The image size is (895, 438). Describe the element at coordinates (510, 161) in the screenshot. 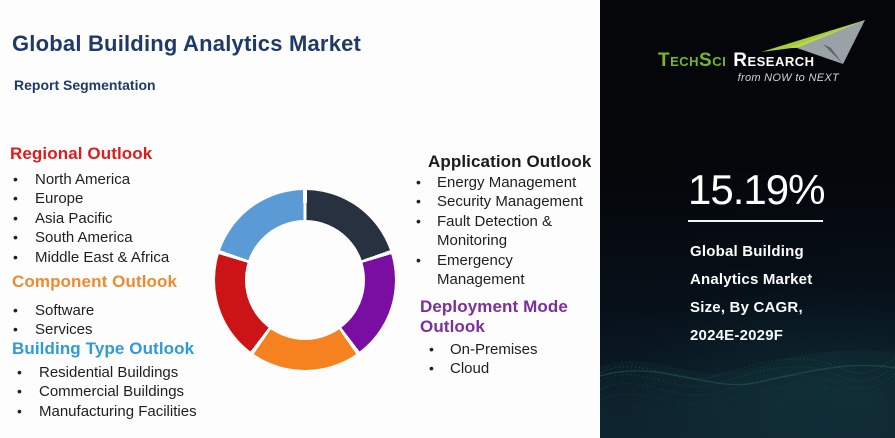

I see `application-outlook-heading: Application Outlook` at that location.